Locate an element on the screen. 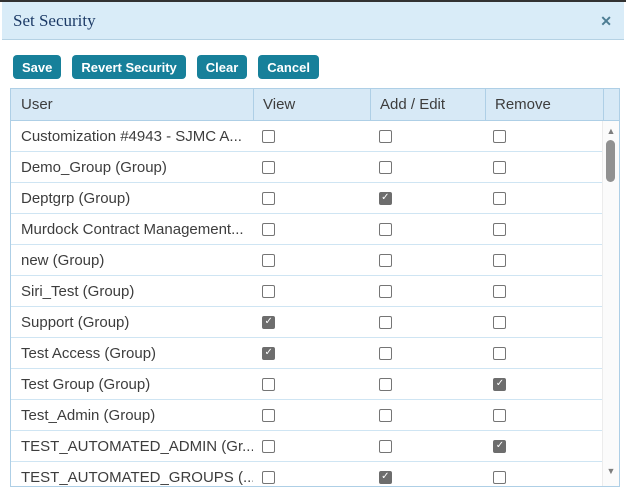 Image resolution: width=626 pixels, height=500 pixels. user-name-cell: Test Access (Group) is located at coordinates (89, 353).